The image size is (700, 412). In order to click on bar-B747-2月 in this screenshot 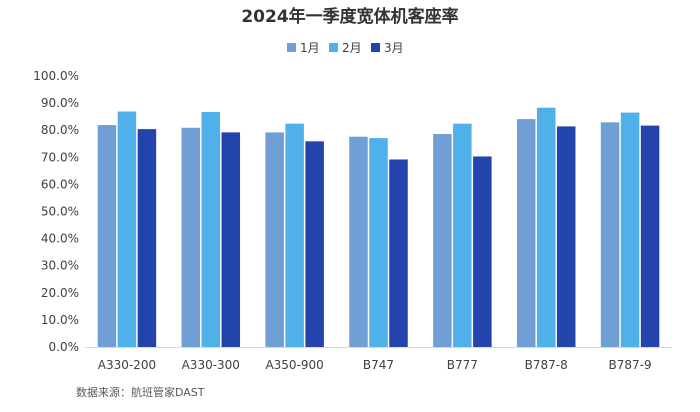, I will do `click(378, 242)`.